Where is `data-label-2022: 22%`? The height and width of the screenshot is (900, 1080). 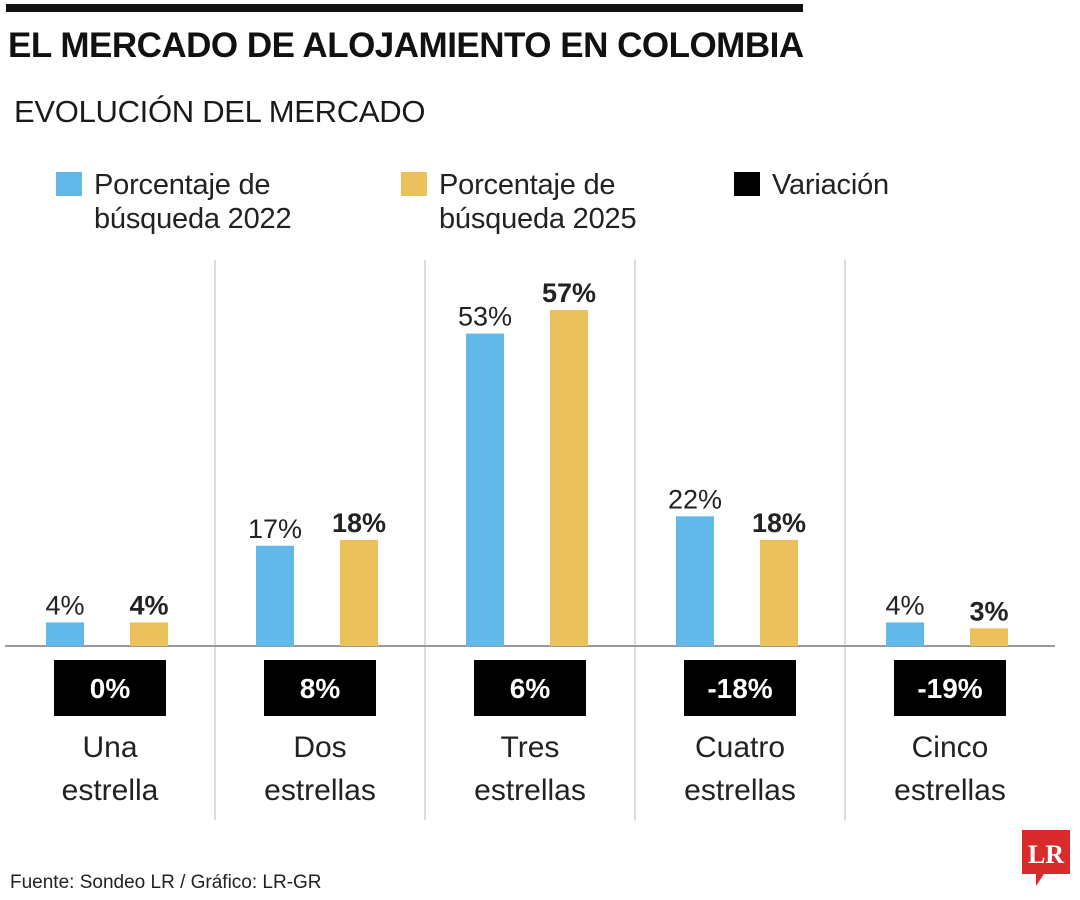 data-label-2022: 22% is located at coordinates (695, 499).